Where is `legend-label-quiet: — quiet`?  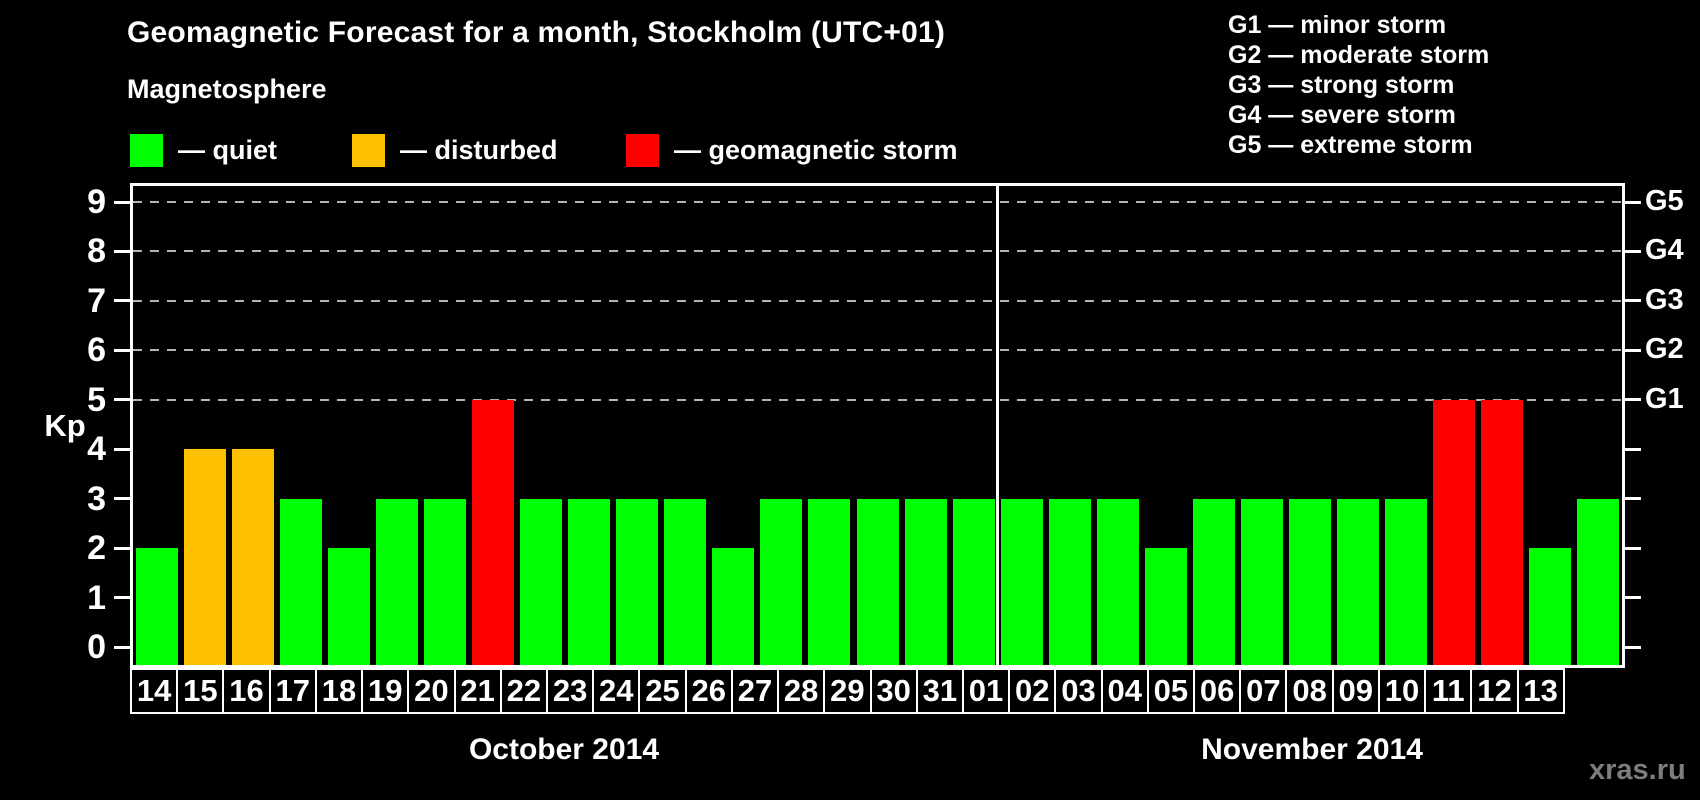
legend-label-quiet: — quiet is located at coordinates (227, 149).